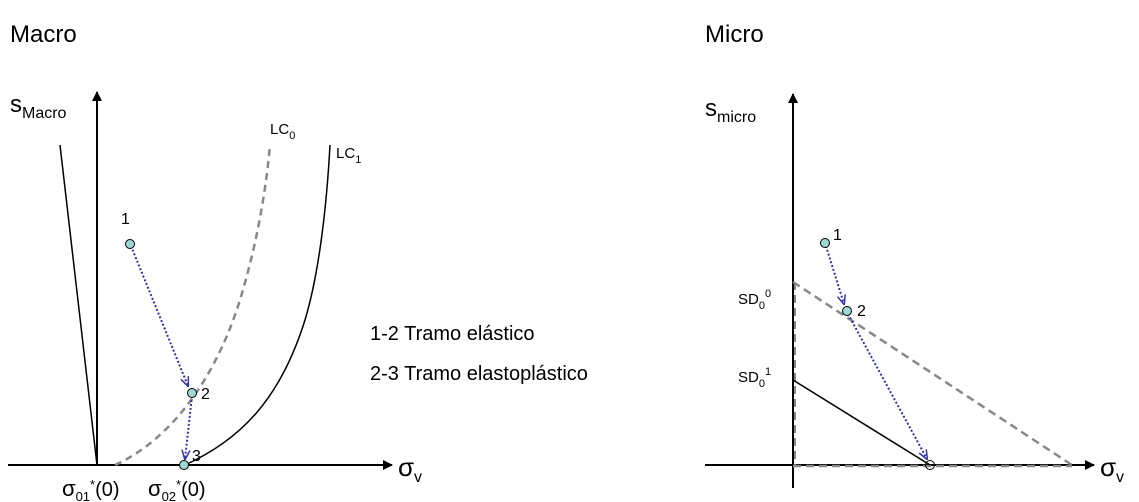 This screenshot has height=502, width=1139. Describe the element at coordinates (348, 155) in the screenshot. I see `curve-label: LC1` at that location.